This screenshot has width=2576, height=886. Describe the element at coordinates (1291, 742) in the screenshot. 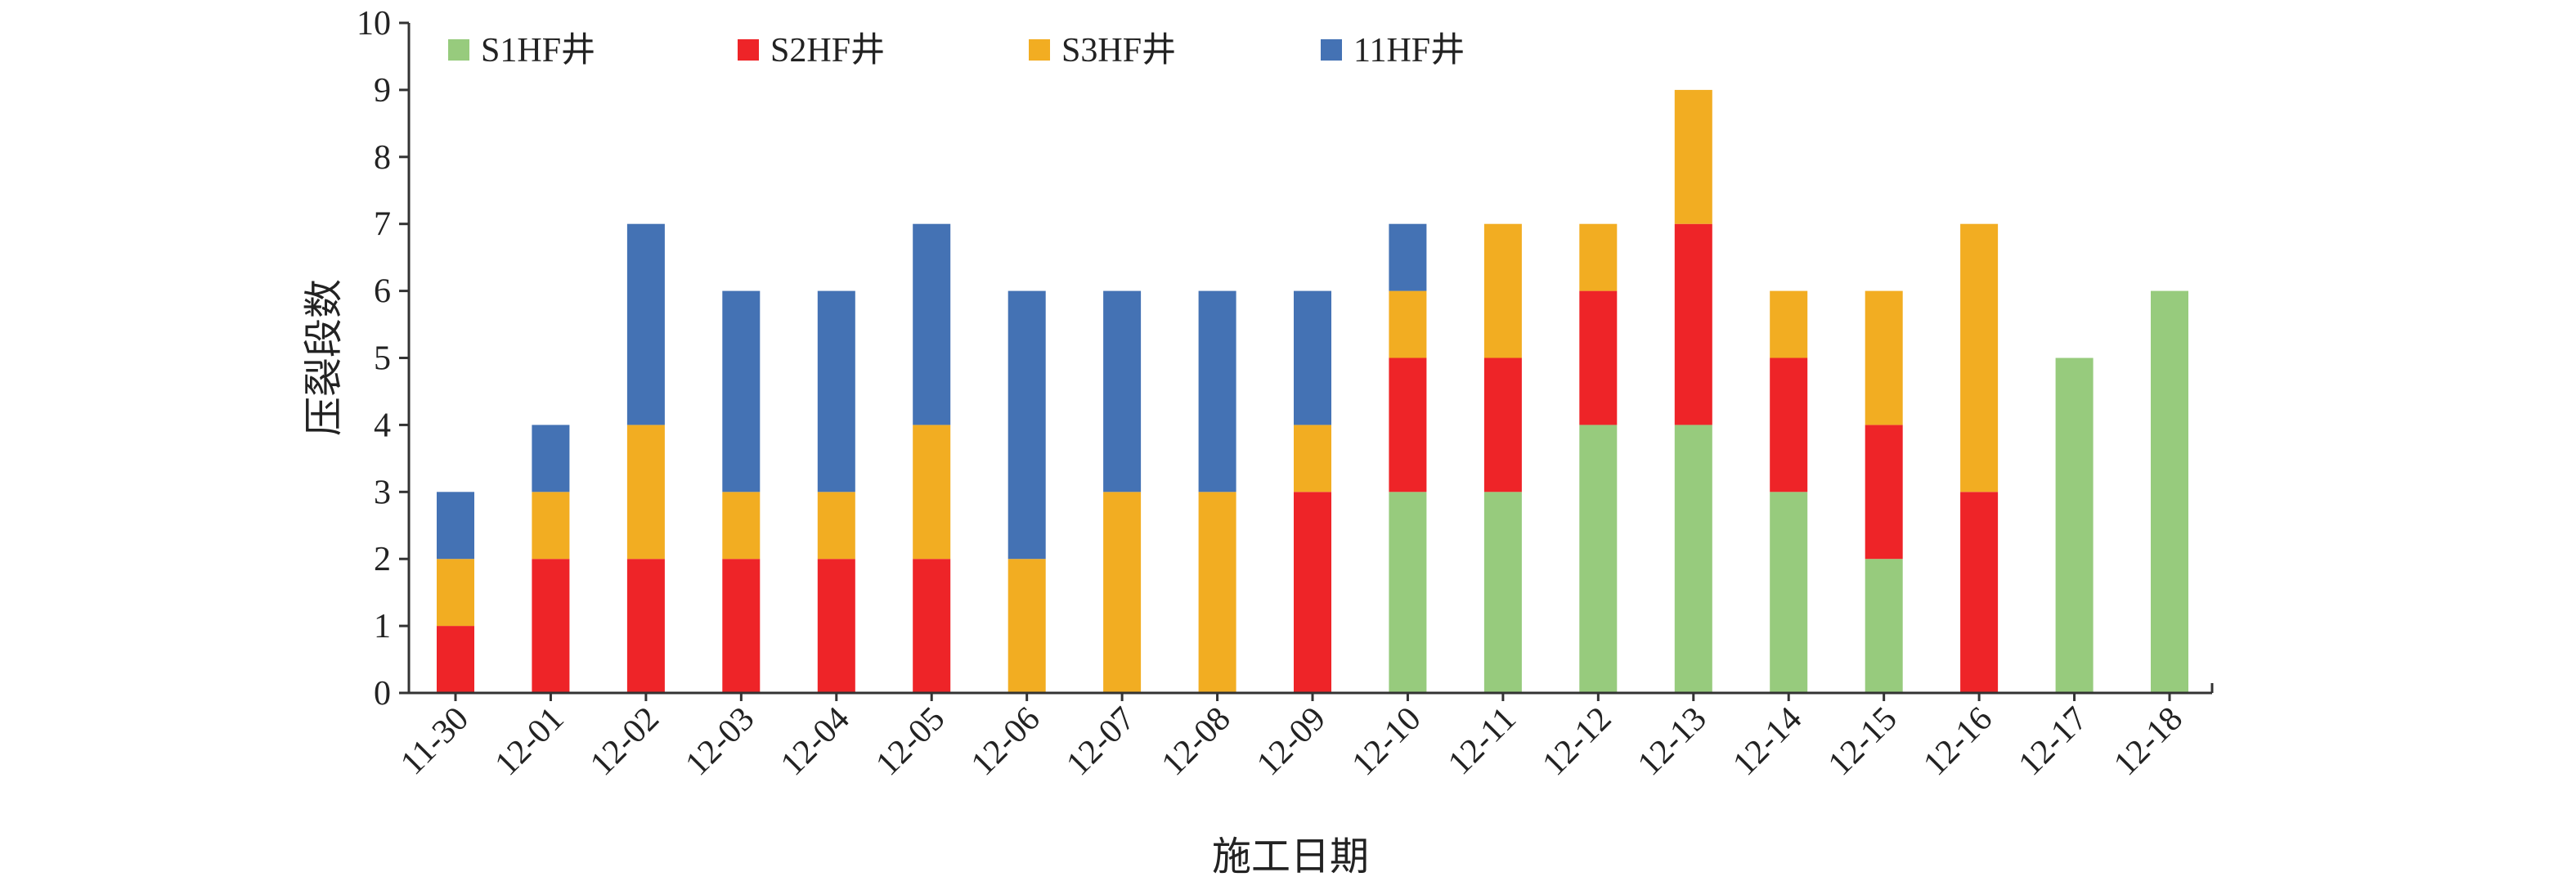

I see `x-tick-label: 12-09` at that location.